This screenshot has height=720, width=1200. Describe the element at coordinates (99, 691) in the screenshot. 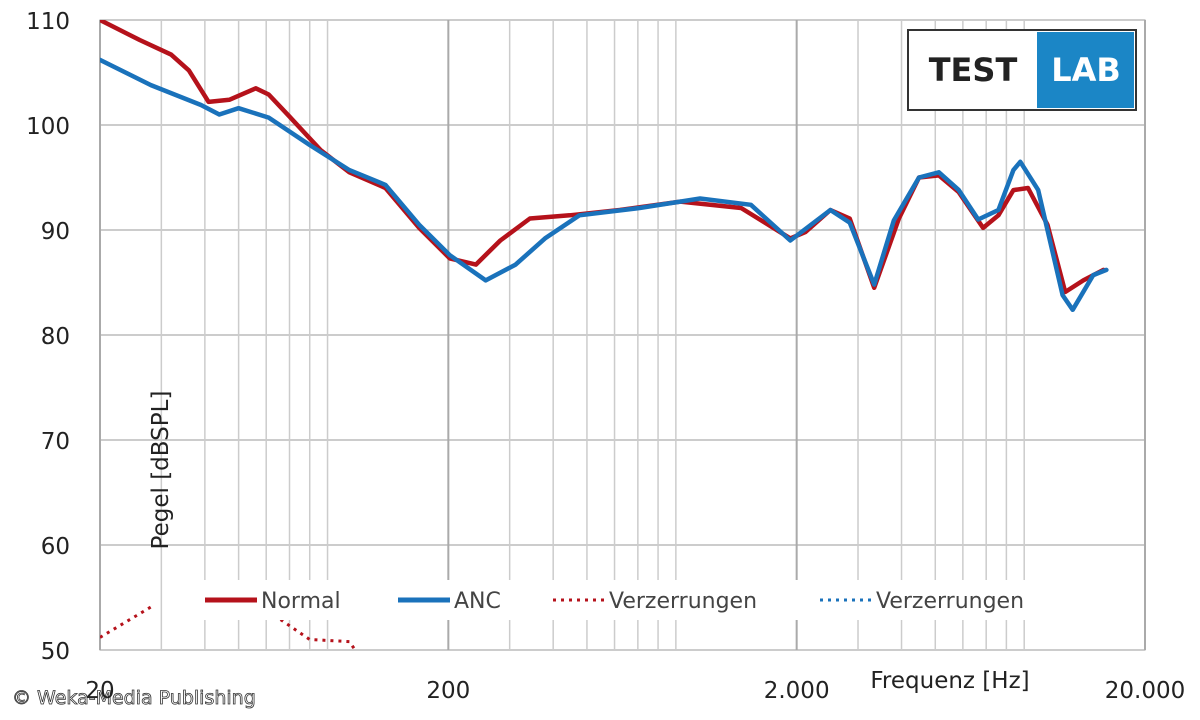

I see `x-tick-label: 20` at that location.